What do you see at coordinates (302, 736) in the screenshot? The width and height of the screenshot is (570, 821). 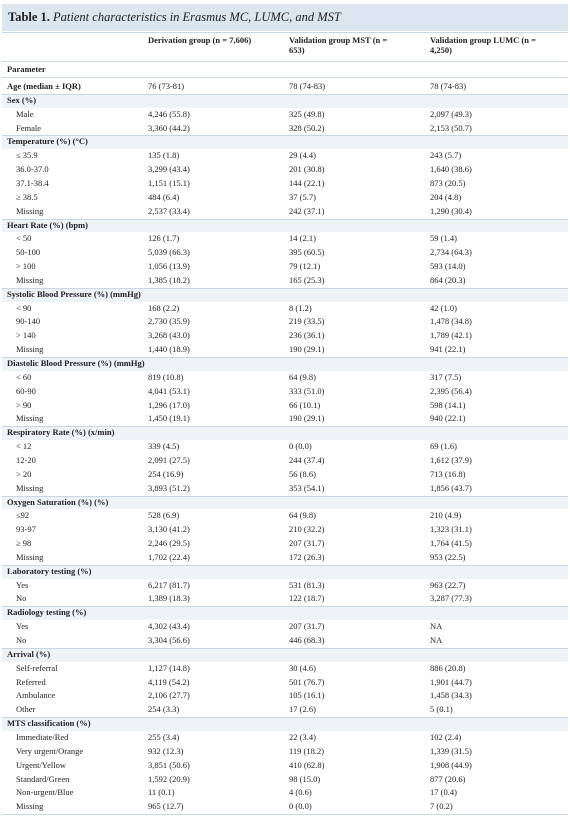 I see `cell: 22 (3.4)` at bounding box center [302, 736].